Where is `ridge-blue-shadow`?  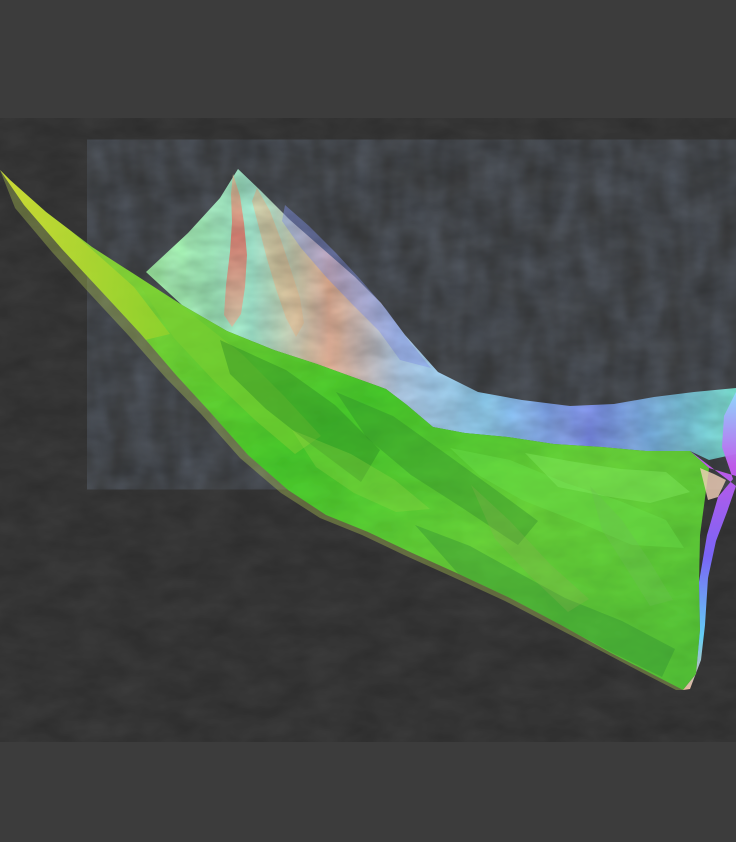 ridge-blue-shadow is located at coordinates (356, 286).